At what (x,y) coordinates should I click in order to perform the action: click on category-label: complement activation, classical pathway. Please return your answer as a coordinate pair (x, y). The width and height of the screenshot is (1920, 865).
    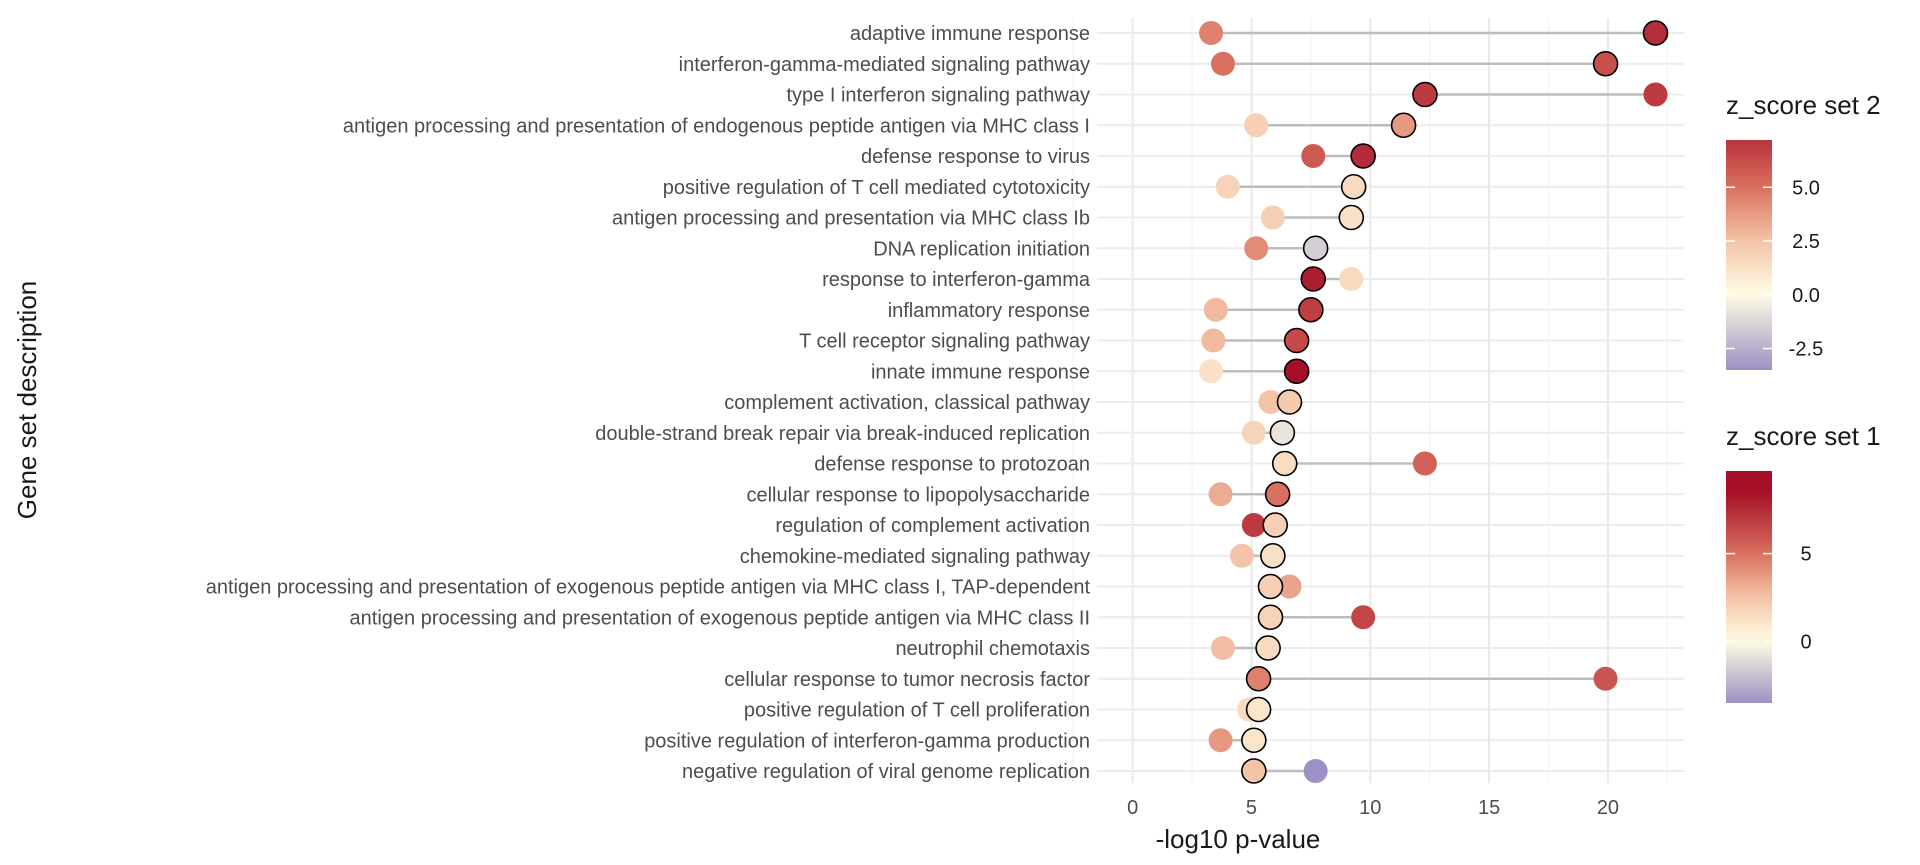
    Looking at the image, I should click on (907, 403).